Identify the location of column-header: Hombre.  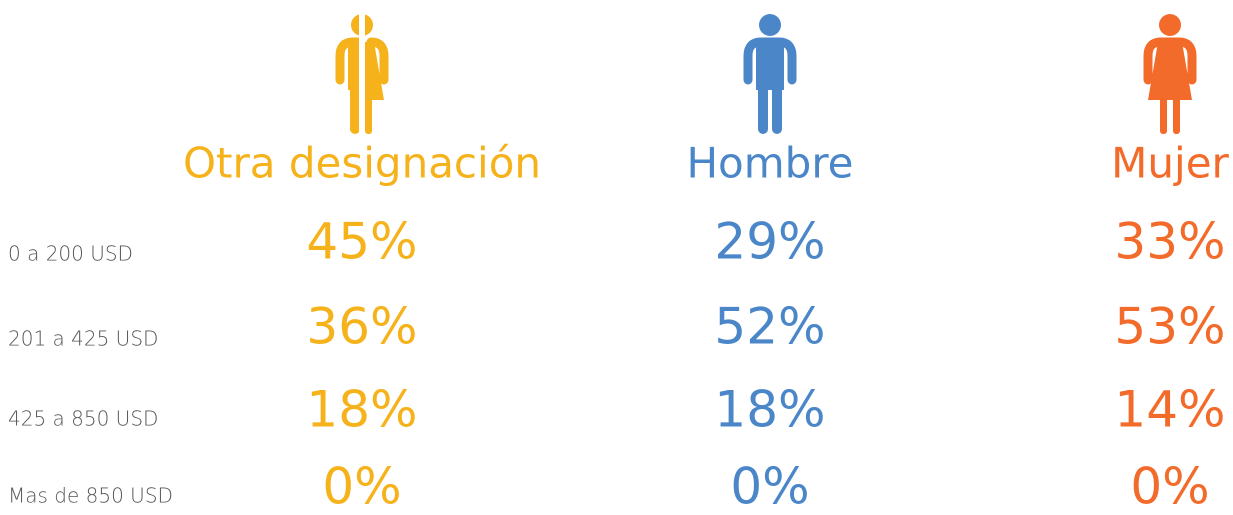
(769, 163).